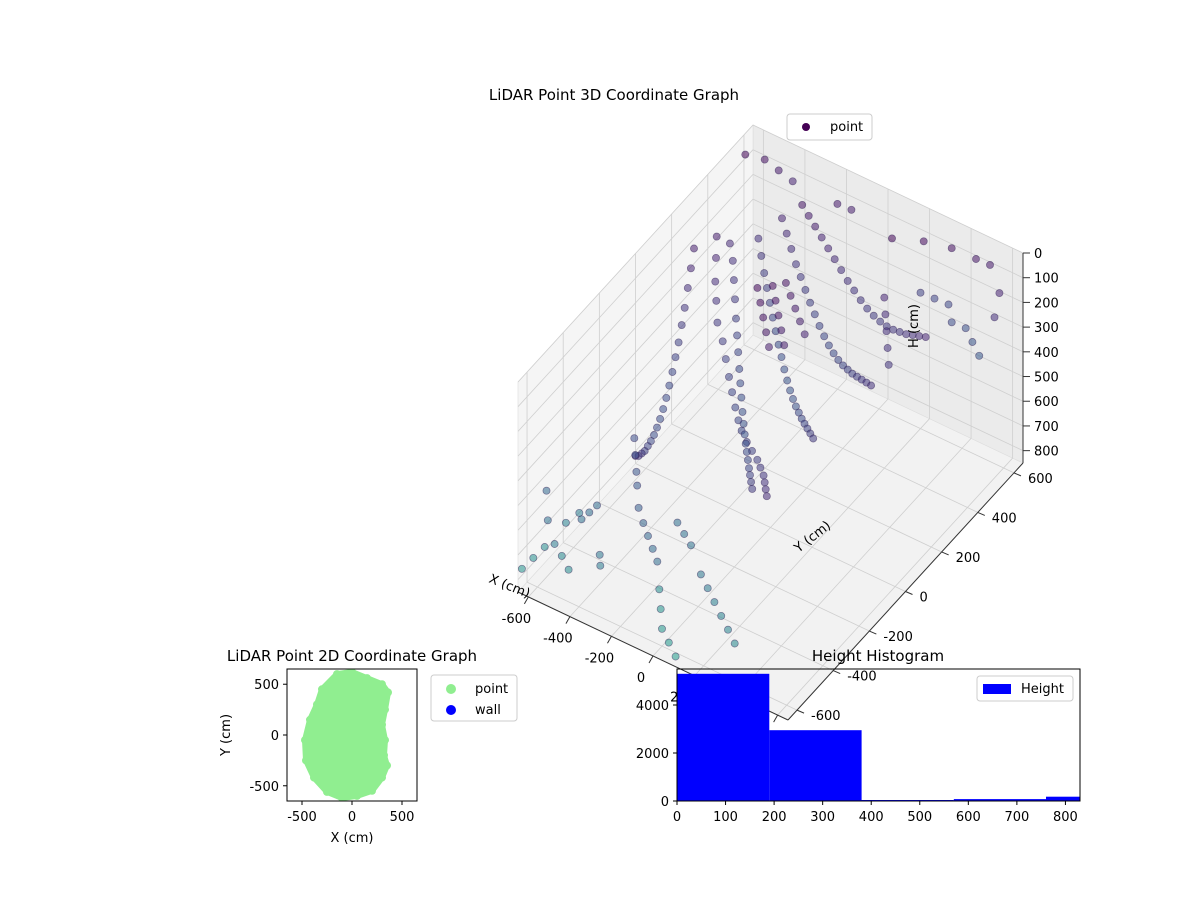  Describe the element at coordinates (878, 656) in the screenshot. I see `histogram-title: Height Histogram` at that location.